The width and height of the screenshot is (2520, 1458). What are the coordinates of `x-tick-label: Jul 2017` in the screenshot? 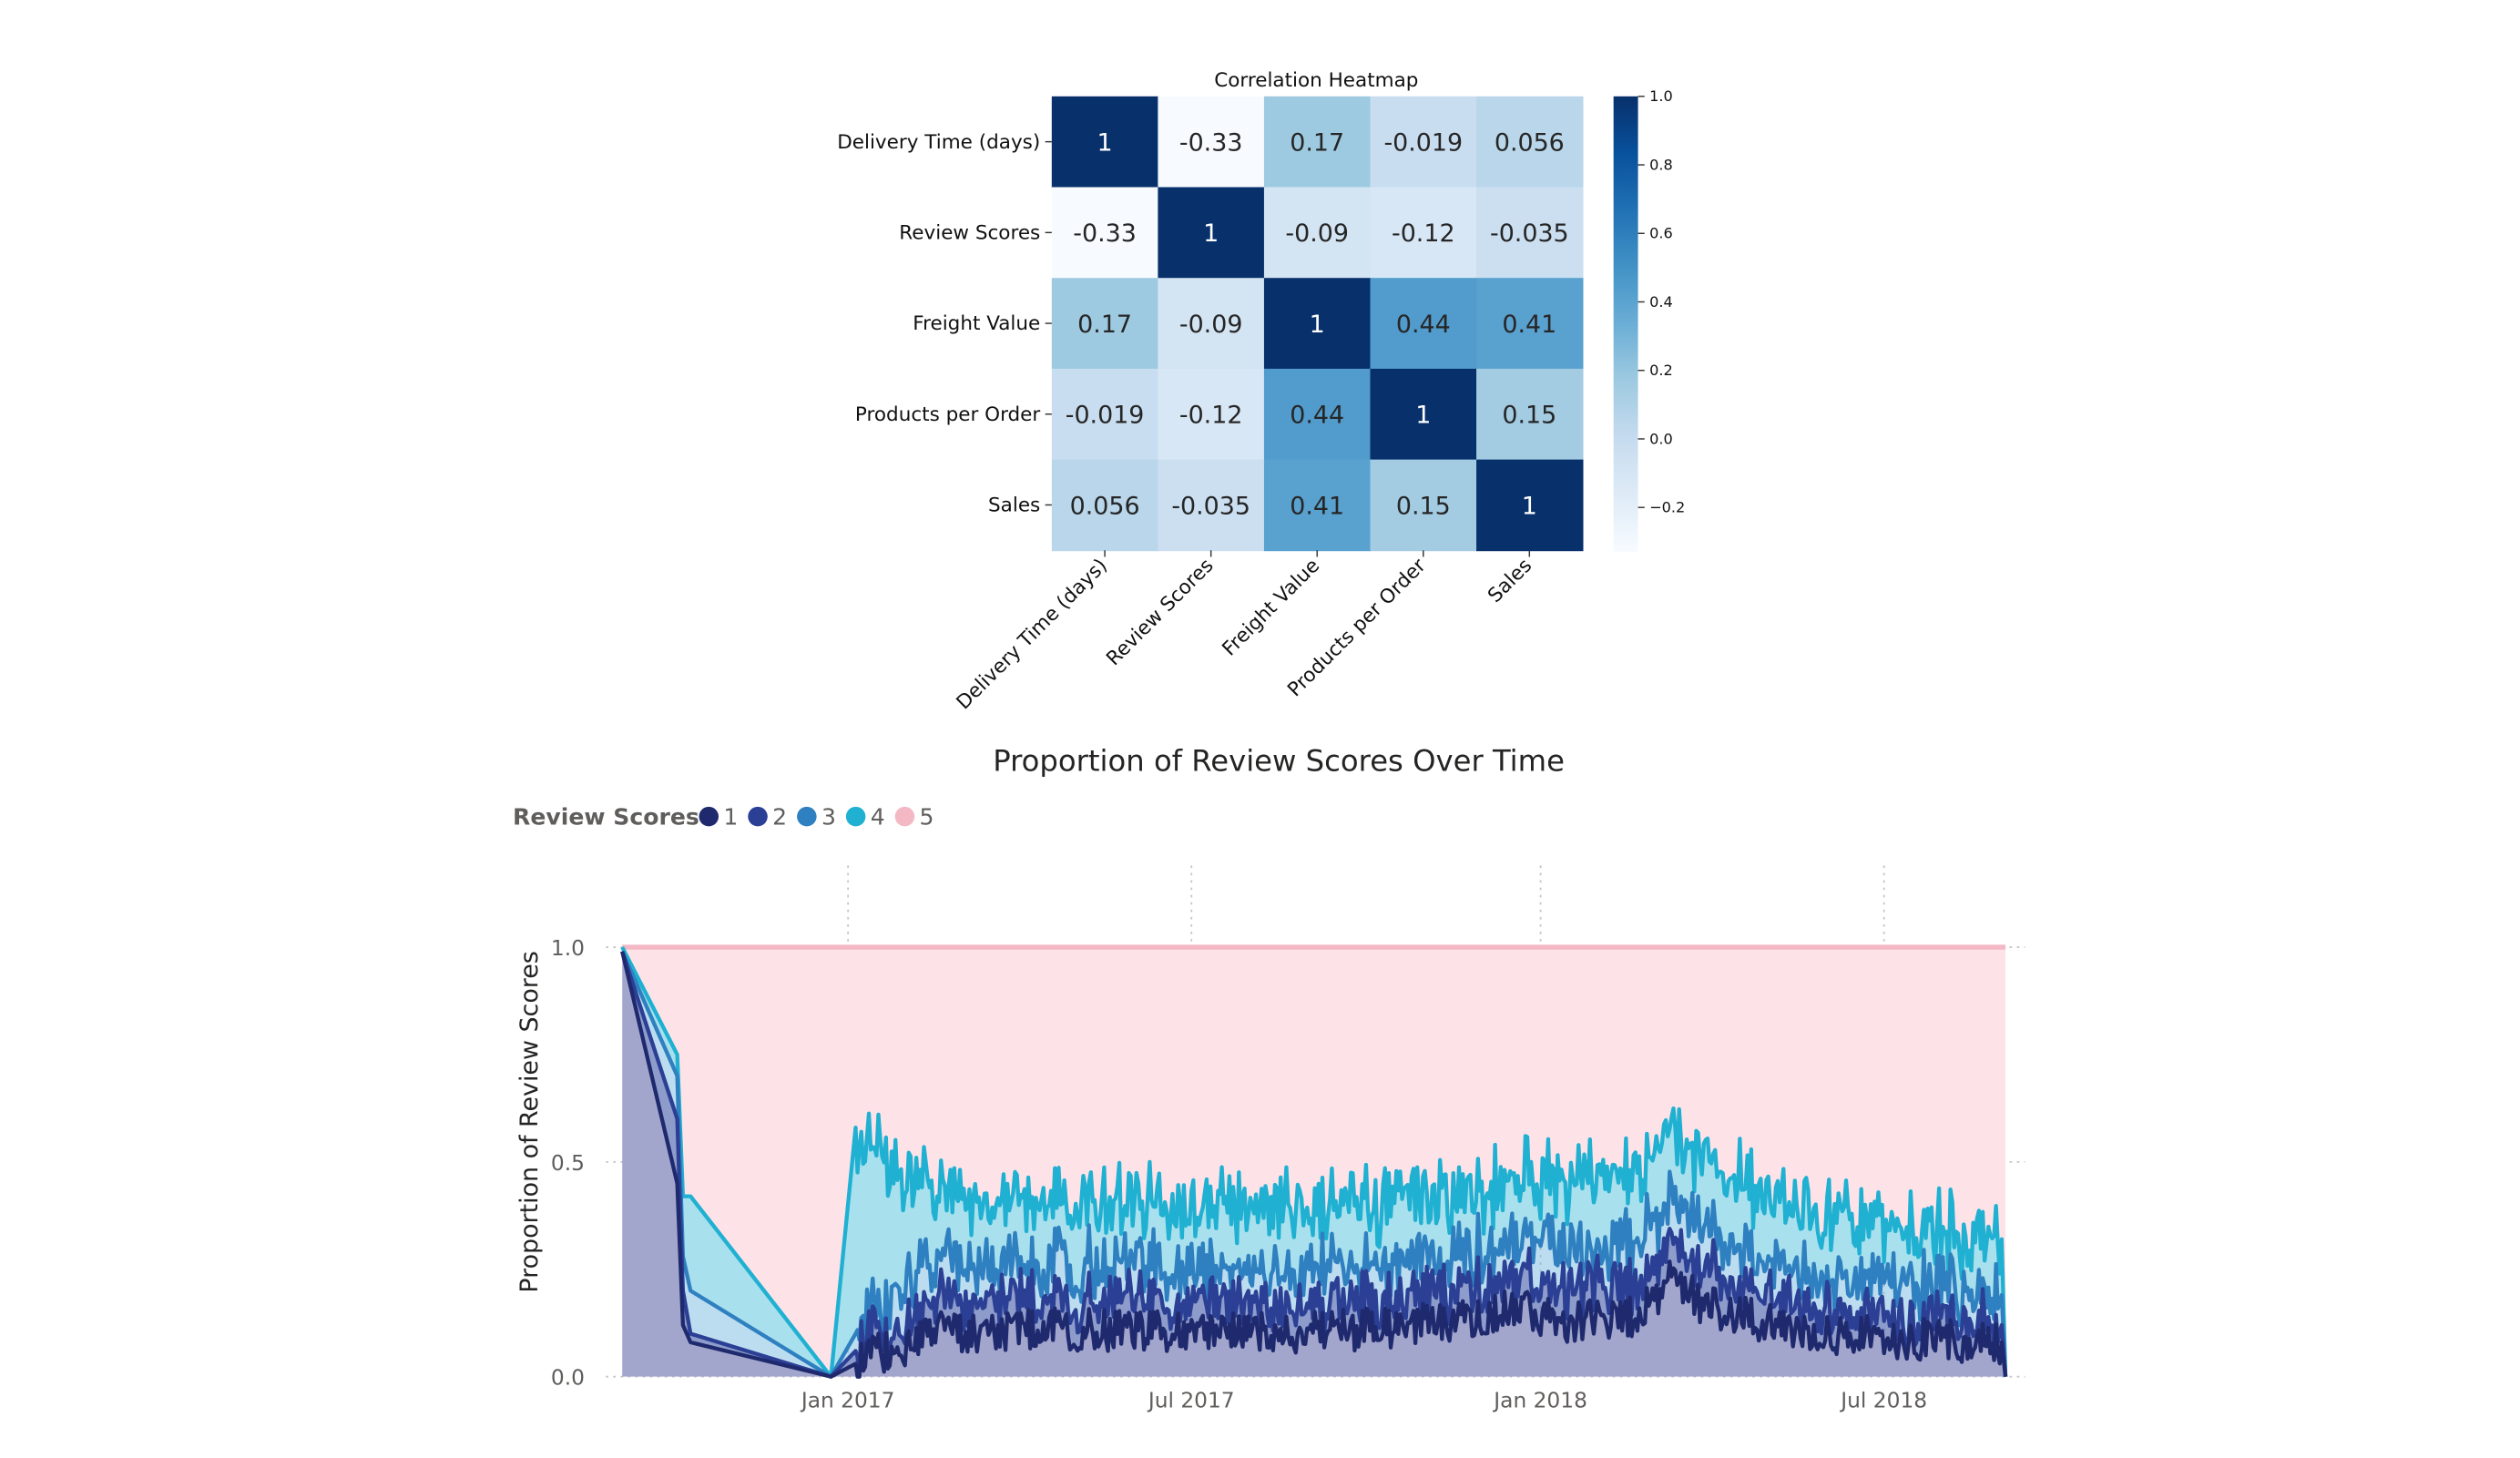 It's located at (1191, 1401).